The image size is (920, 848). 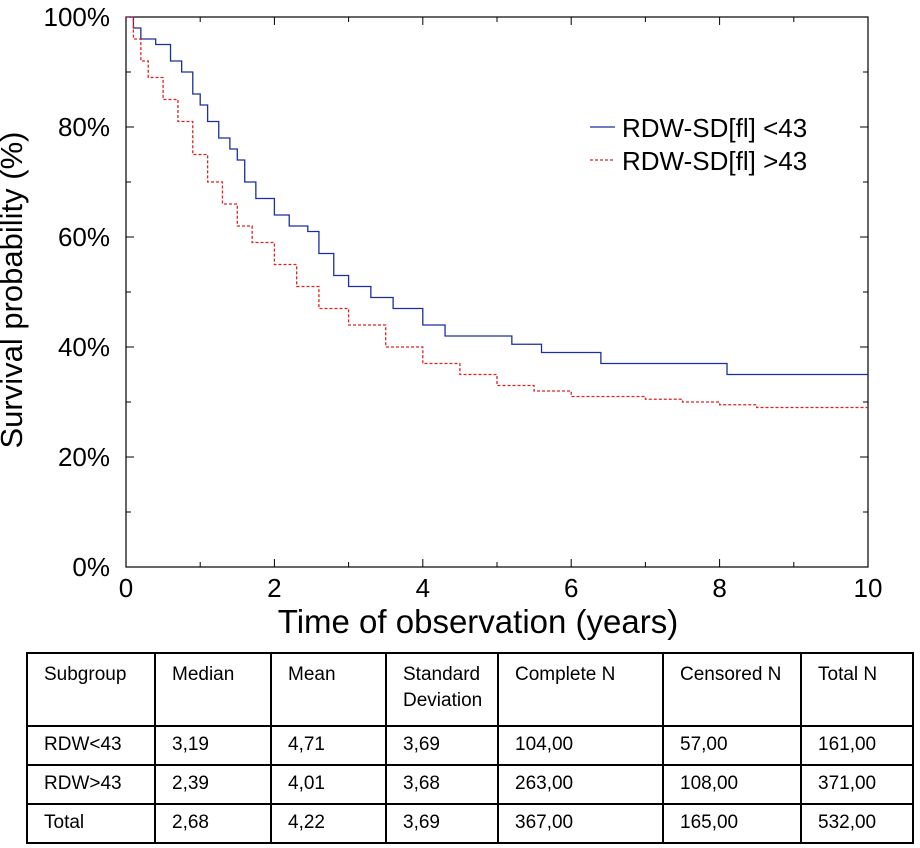 I want to click on table-cell: 367,00, so click(x=580, y=823).